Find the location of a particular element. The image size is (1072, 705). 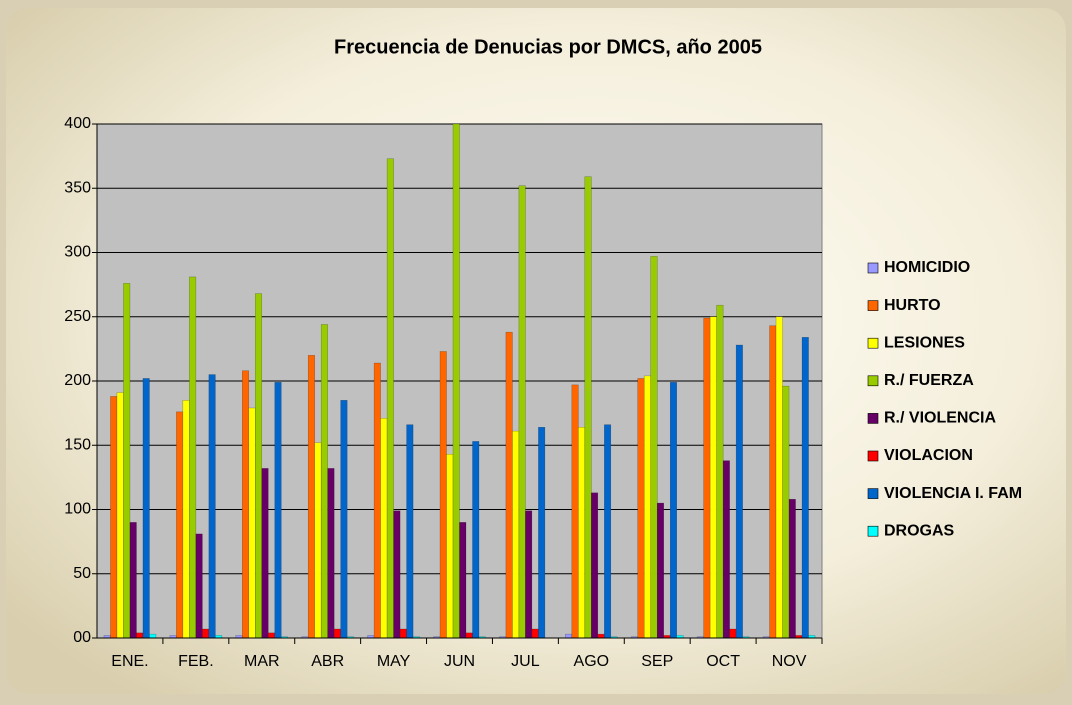

y-tick-label: 150 is located at coordinates (77, 444).